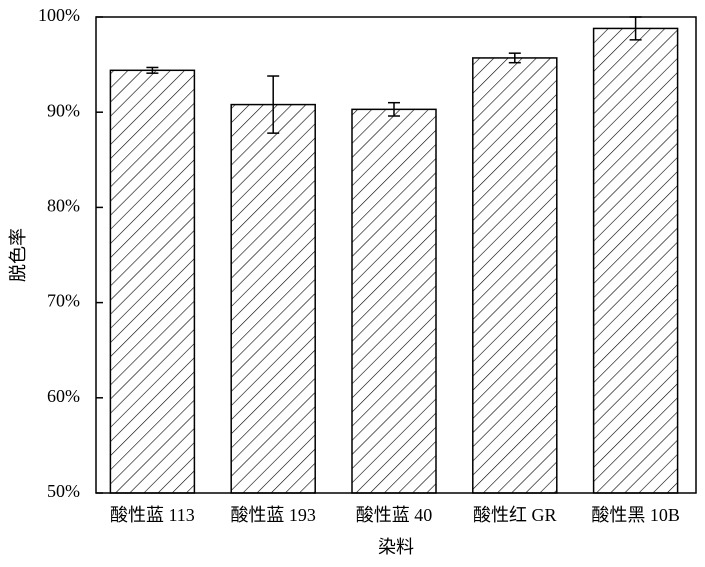  What do you see at coordinates (635, 515) in the screenshot?
I see `x-tick-label: 酸性黑 10B` at bounding box center [635, 515].